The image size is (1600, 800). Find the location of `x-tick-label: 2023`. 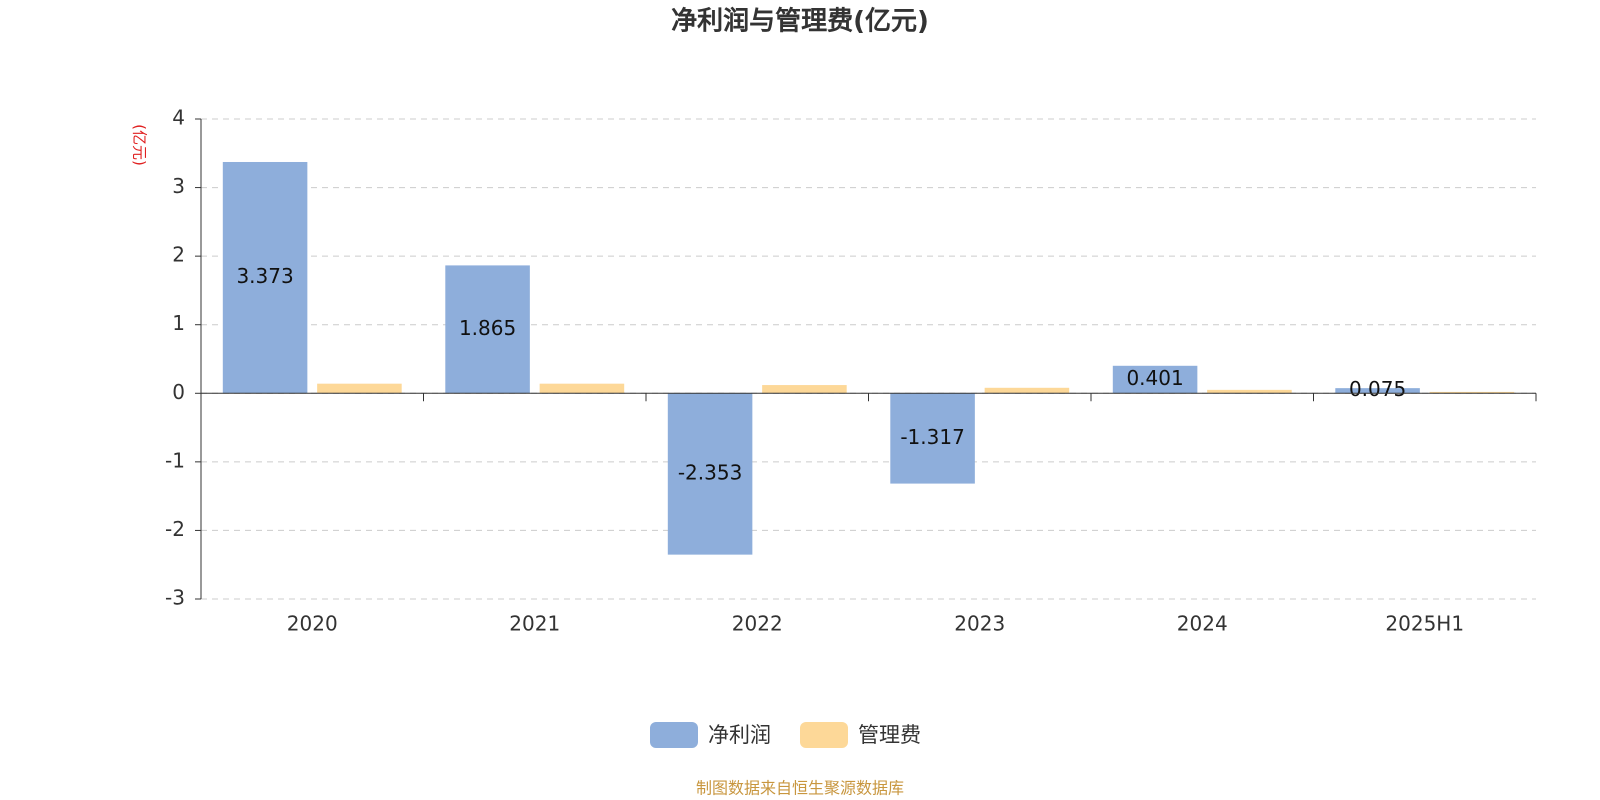

x-tick-label: 2023 is located at coordinates (979, 624).